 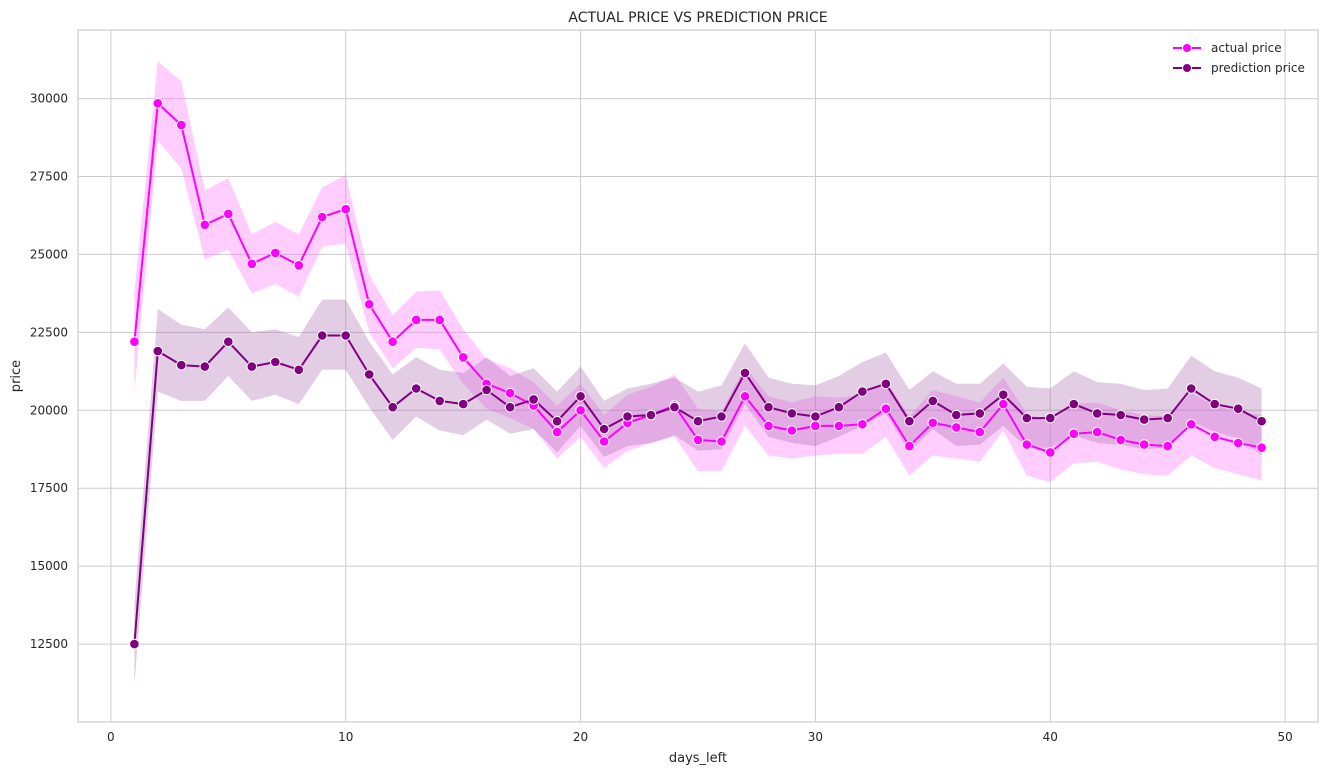 I want to click on x-tick-label: 0, so click(x=111, y=737).